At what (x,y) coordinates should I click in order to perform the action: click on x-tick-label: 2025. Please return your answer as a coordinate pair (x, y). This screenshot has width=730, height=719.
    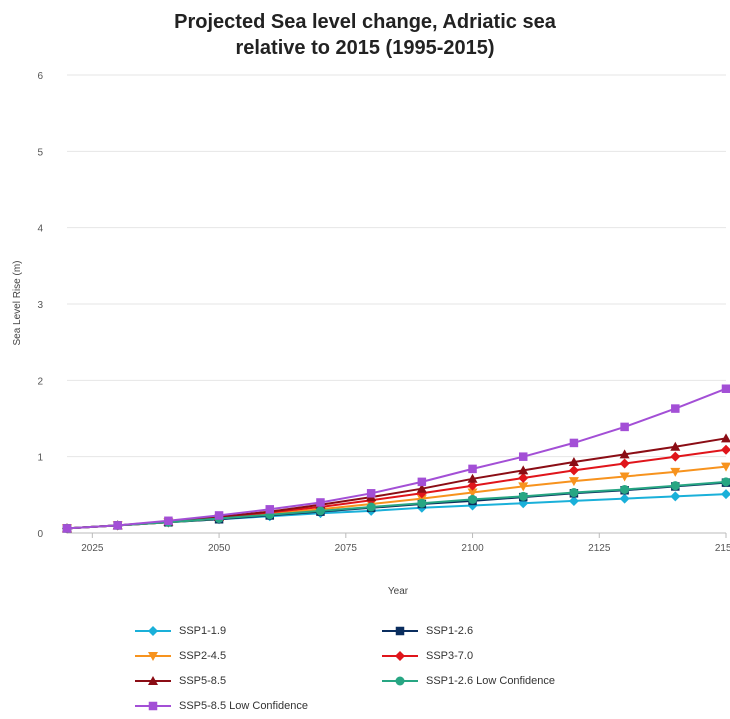
    Looking at the image, I should click on (92, 548).